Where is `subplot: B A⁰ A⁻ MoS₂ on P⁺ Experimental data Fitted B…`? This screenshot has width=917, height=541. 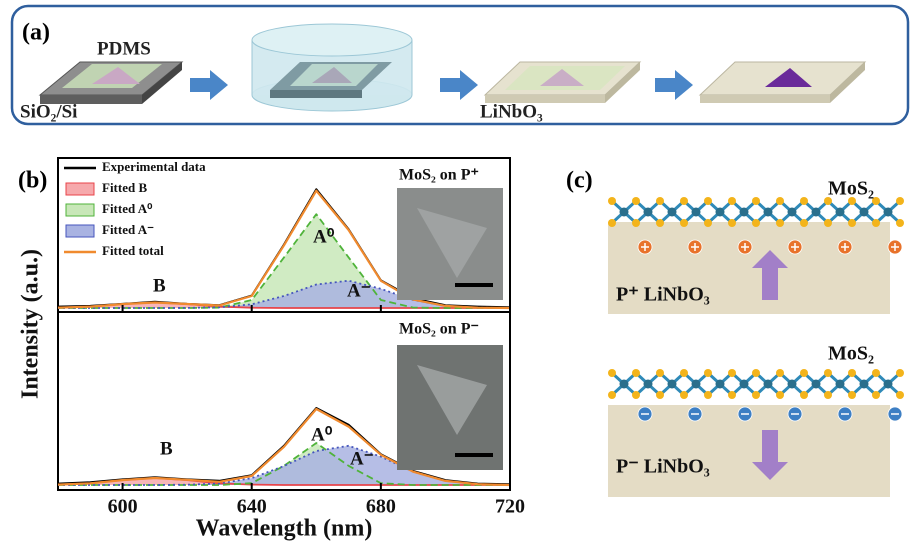
subplot: B A⁰ A⁻ MoS₂ on P⁺ Experimental data Fitted B… is located at coordinates (284, 234).